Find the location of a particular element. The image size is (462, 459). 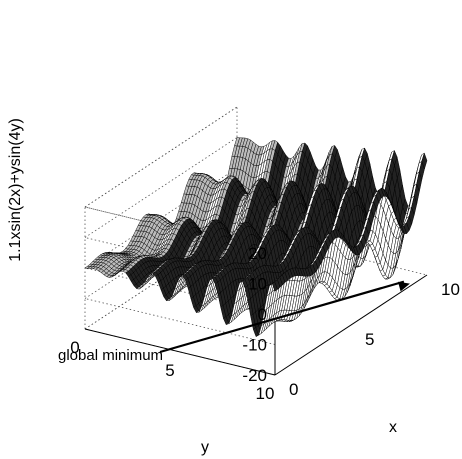

z-tick-label-3: 10 is located at coordinates (257, 284).